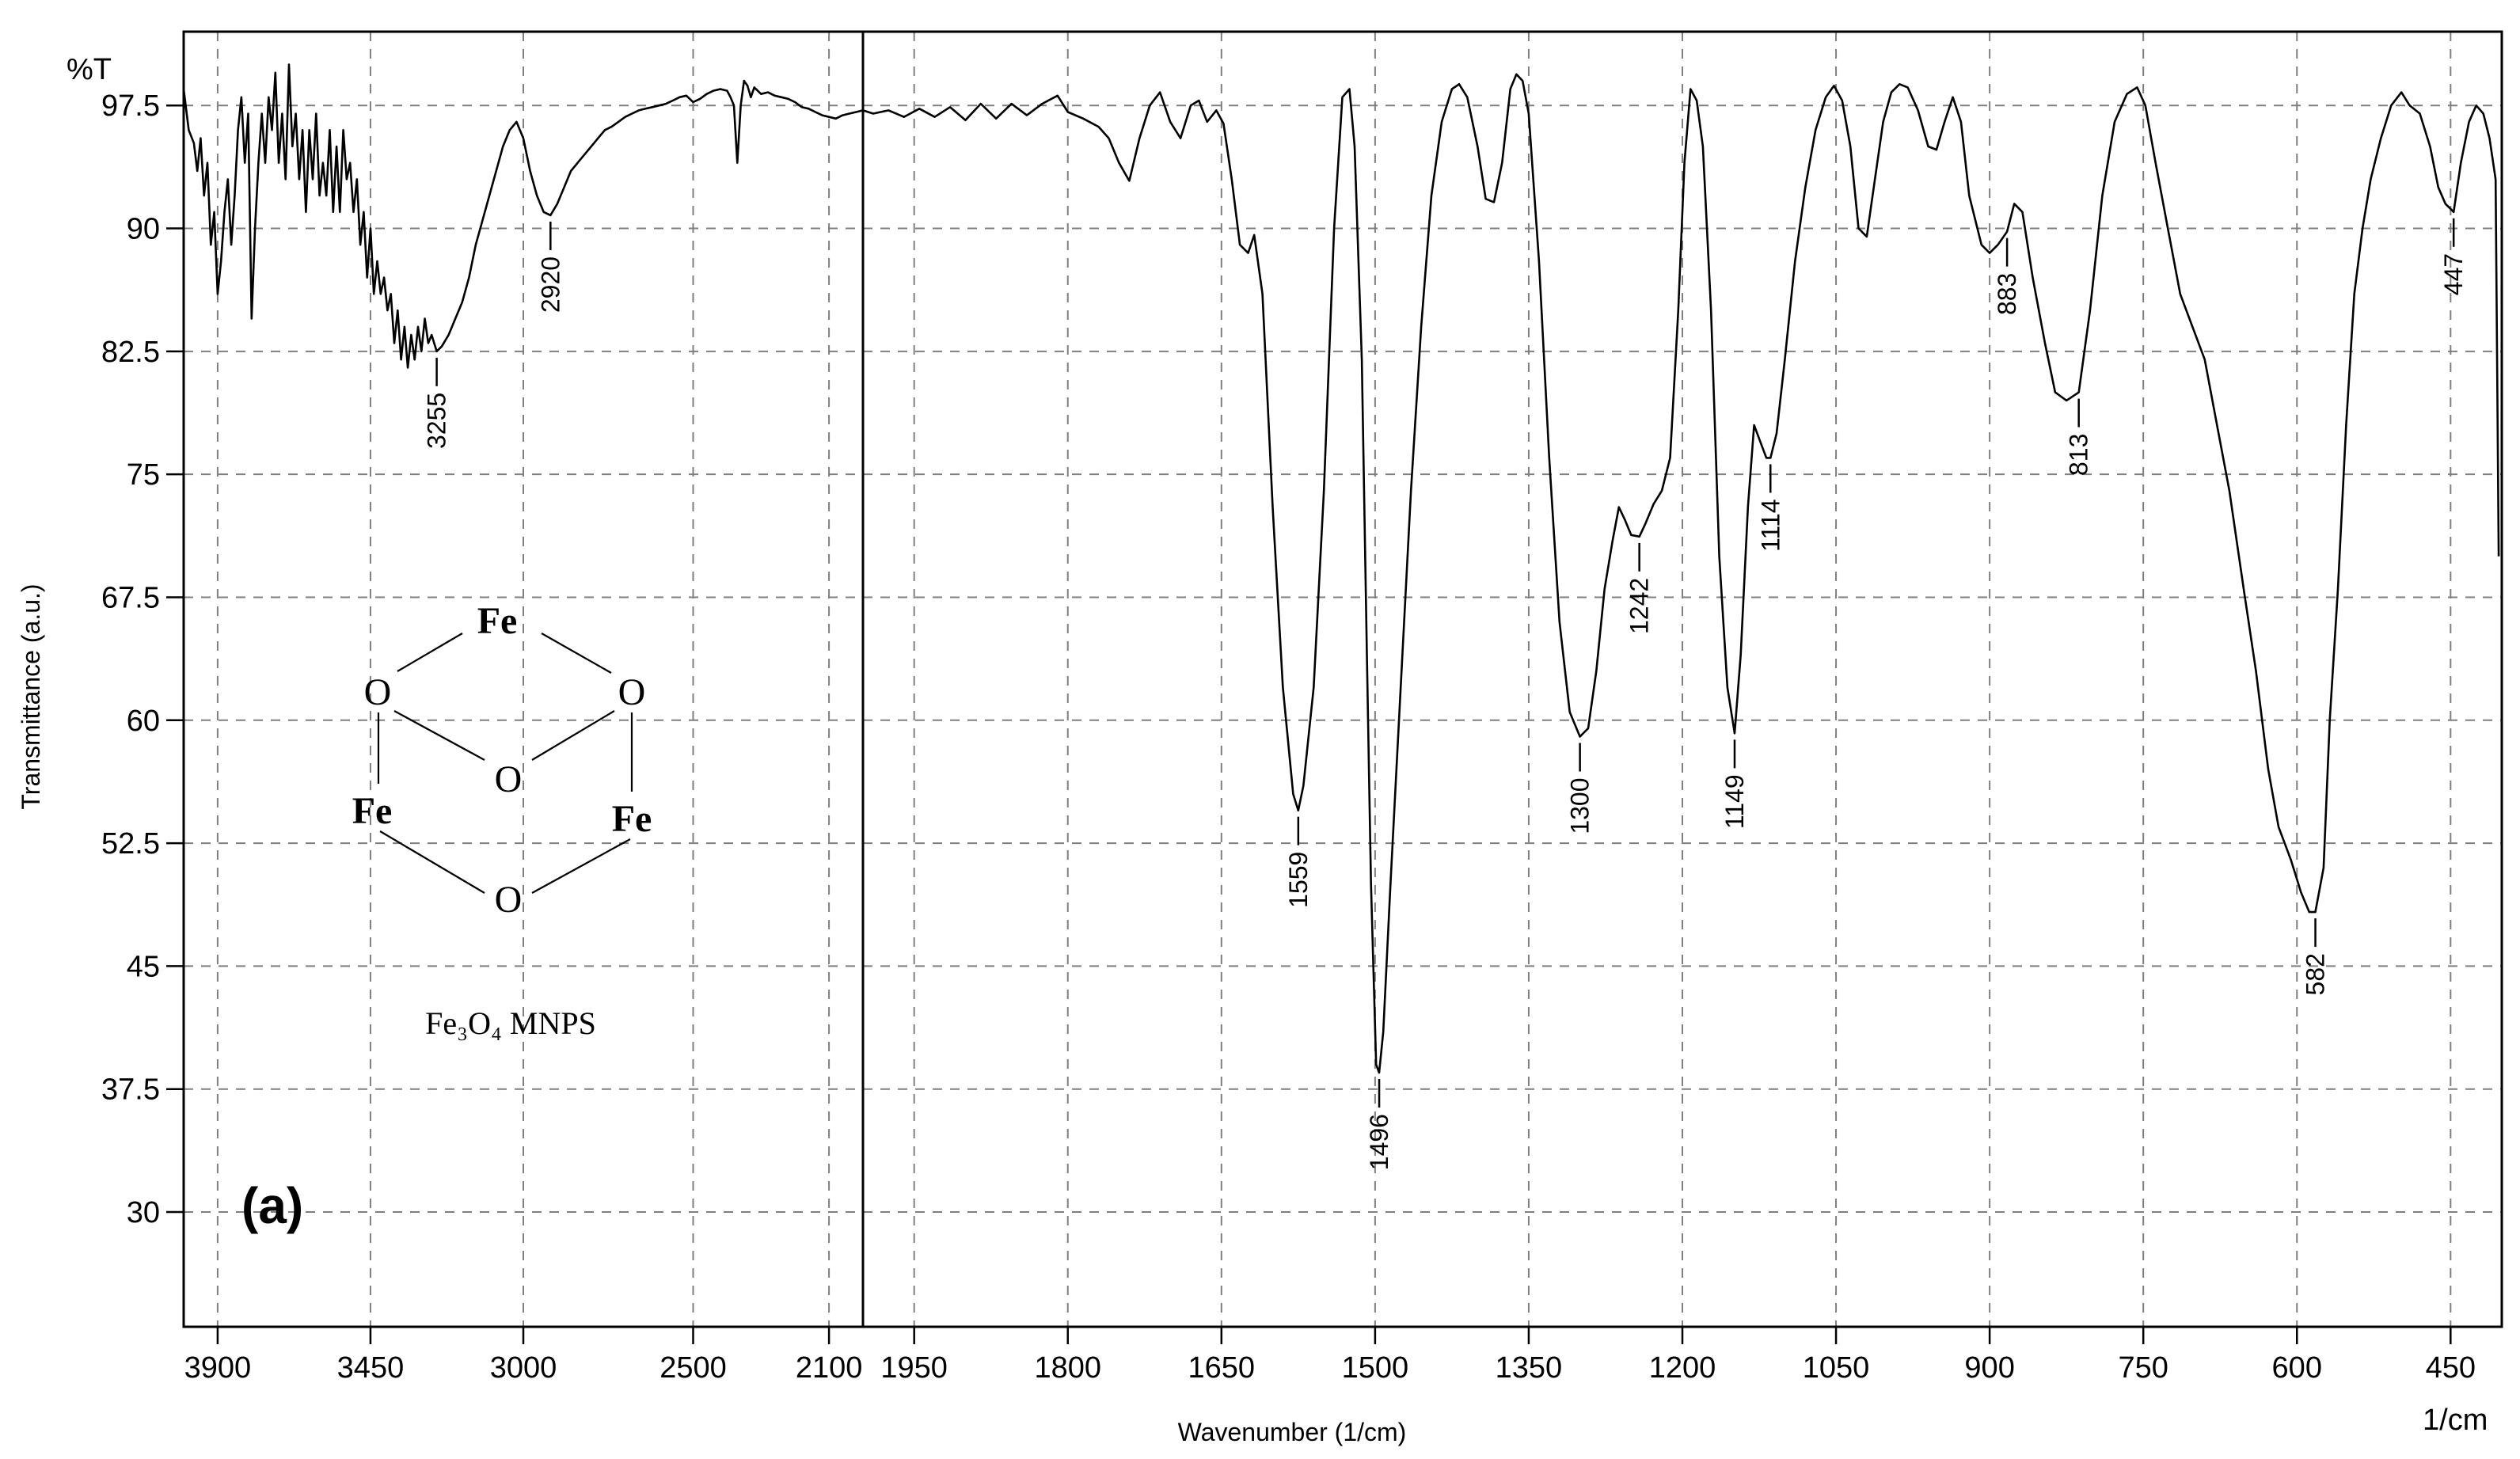 The height and width of the screenshot is (1459, 2520). I want to click on panel-label: (a), so click(272, 1206).